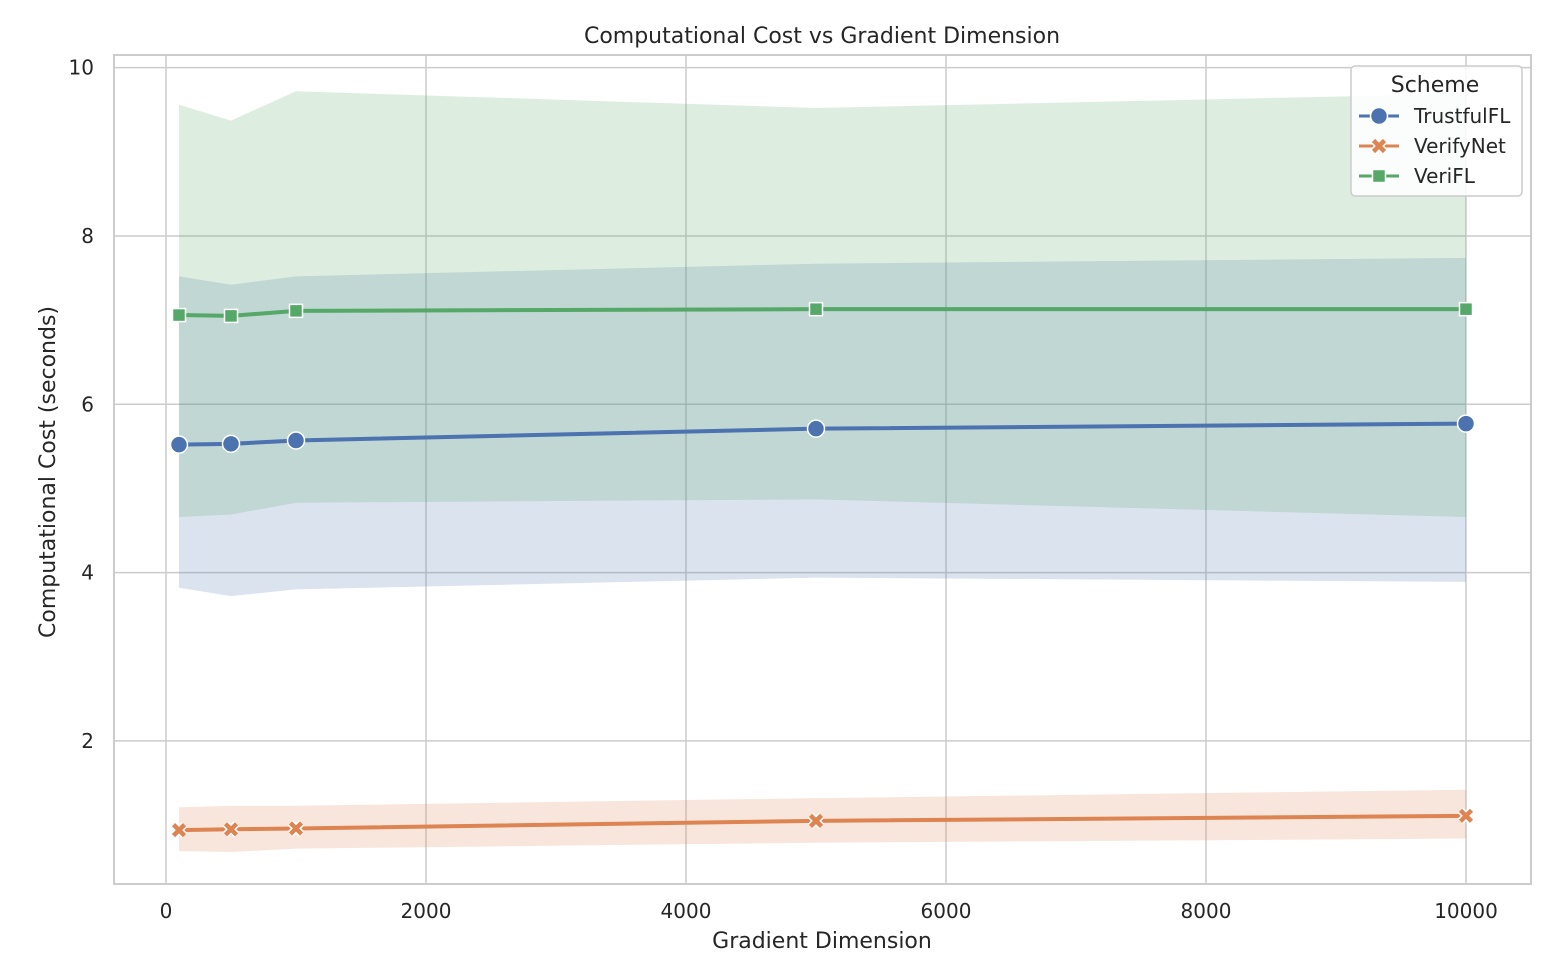  Describe the element at coordinates (1462, 116) in the screenshot. I see `legend-label-trustfulfl: TrustfulFL` at that location.